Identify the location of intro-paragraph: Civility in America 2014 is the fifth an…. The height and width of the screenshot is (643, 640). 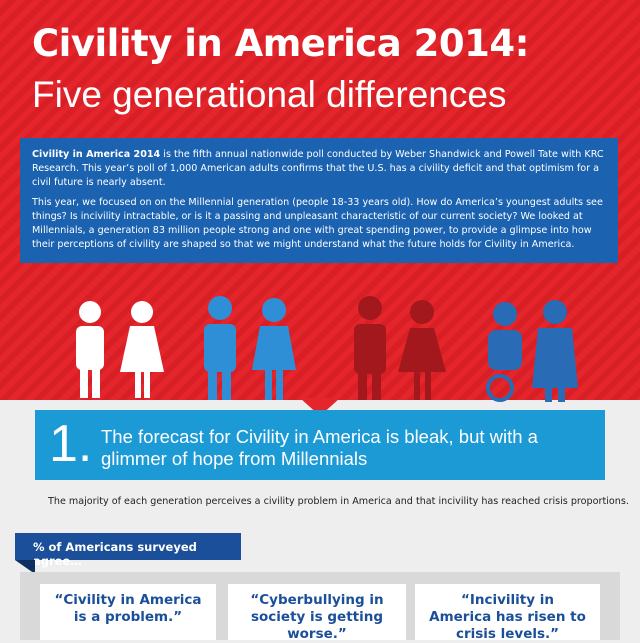
(319, 169).